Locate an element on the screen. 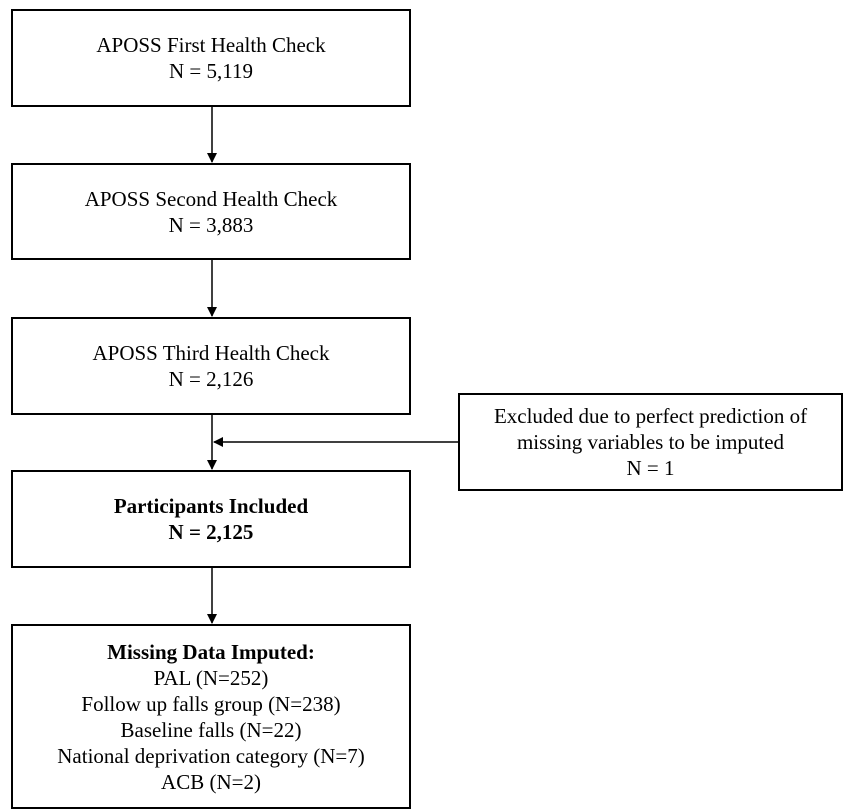 The image size is (843, 809). imputed-item: National deprivation category (N=7) is located at coordinates (211, 756).